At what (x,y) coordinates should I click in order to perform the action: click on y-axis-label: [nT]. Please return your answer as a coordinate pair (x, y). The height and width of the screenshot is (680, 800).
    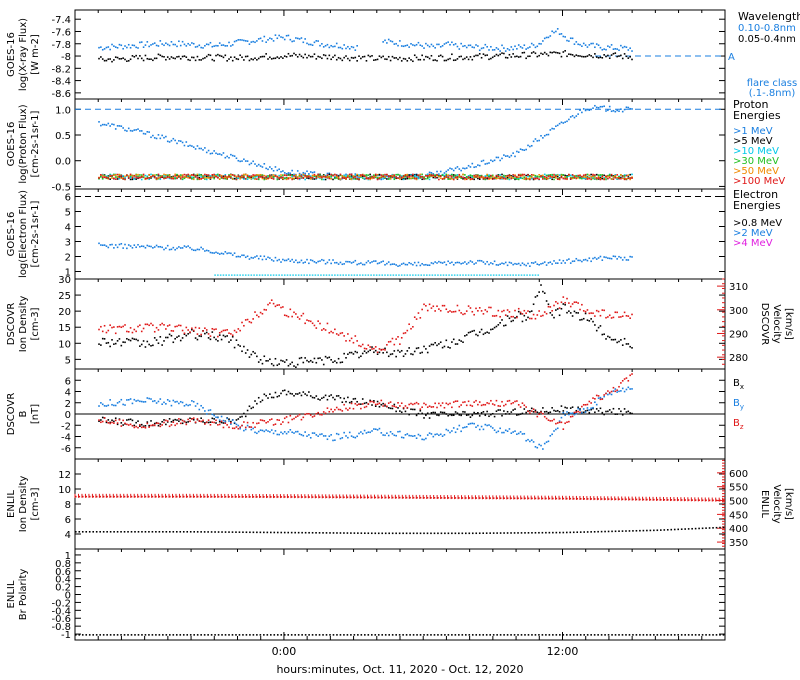
    Looking at the image, I should click on (35, 414).